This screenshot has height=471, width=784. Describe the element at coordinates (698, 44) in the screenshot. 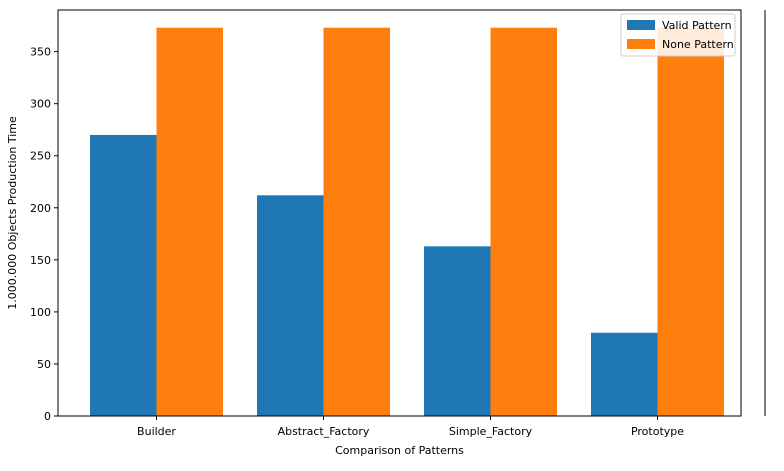

I see `legend-label-none-pattern: None Pattern` at that location.